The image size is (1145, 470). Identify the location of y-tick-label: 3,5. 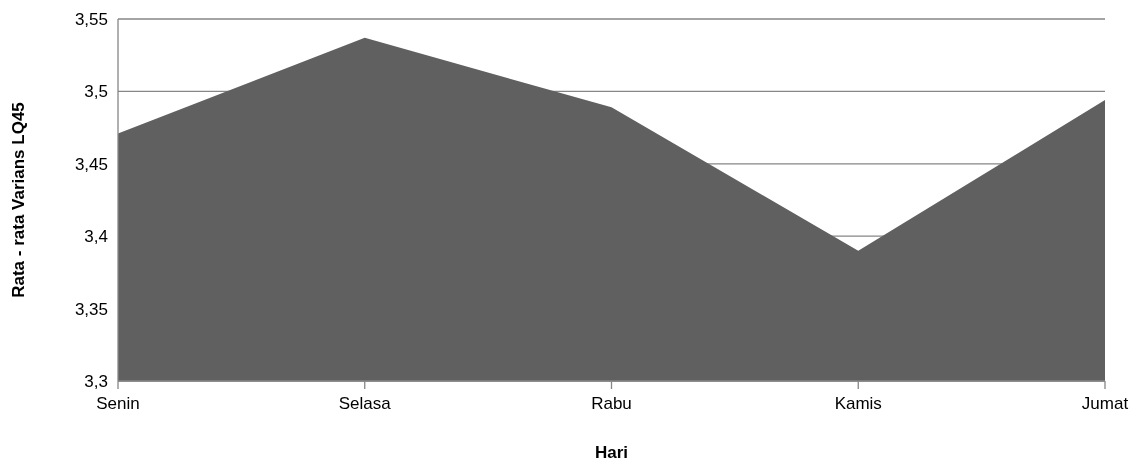
(96, 92).